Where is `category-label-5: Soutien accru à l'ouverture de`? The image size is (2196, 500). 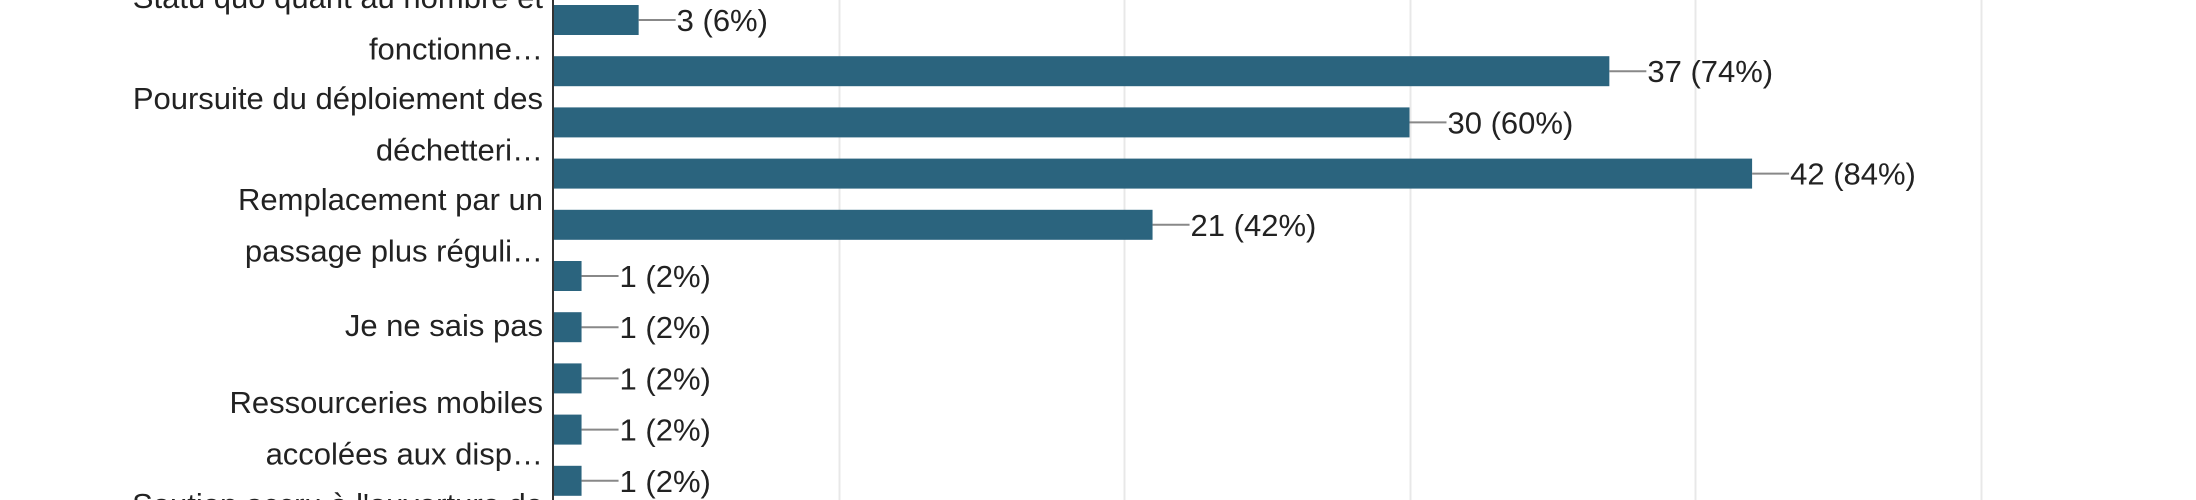
category-label-5: Soutien accru à l'ouverture de is located at coordinates (337, 493).